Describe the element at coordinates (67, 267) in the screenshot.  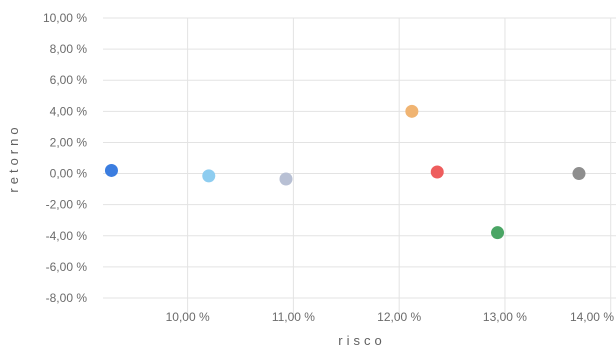
I see `y-tick-label: -6,00 %` at that location.